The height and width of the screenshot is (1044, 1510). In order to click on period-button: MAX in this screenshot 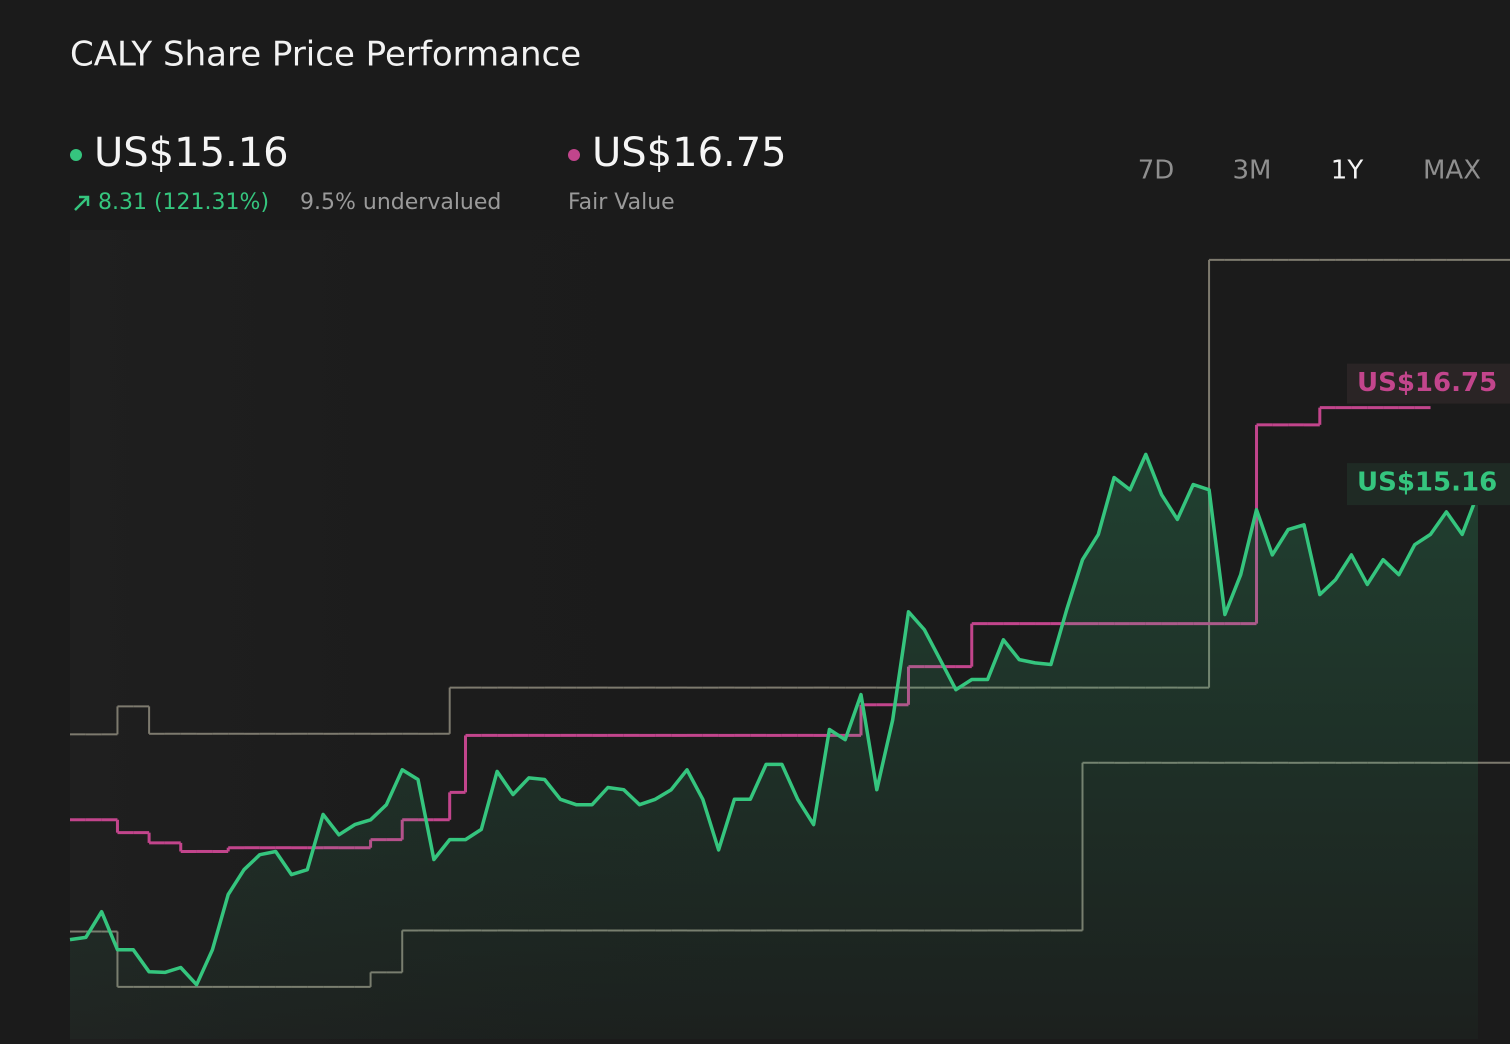, I will do `click(1452, 171)`.